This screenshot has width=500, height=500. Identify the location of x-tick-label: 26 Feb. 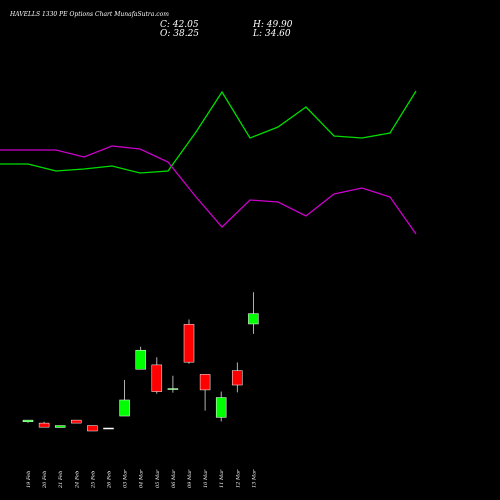
(110, 480).